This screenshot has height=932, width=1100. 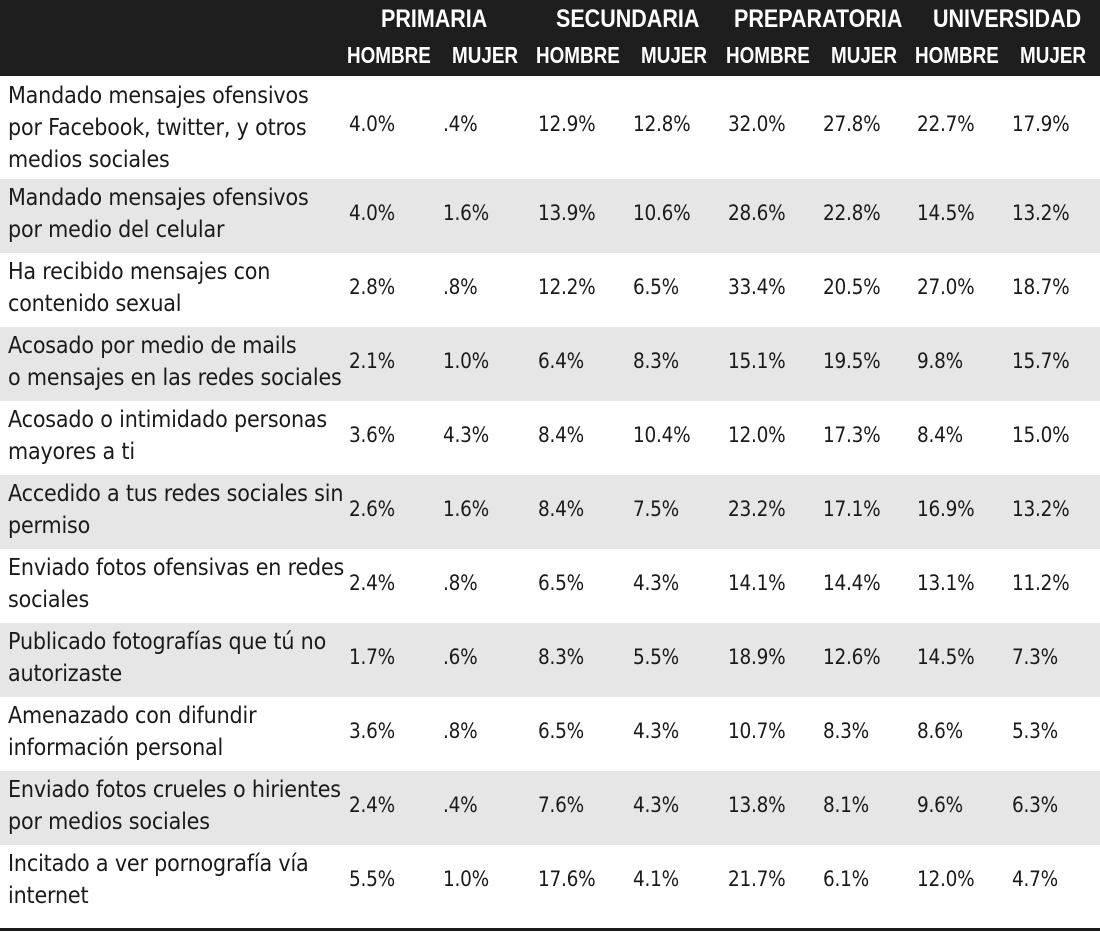 I want to click on universidad-mujer-value: 6.3%, so click(x=1035, y=805).